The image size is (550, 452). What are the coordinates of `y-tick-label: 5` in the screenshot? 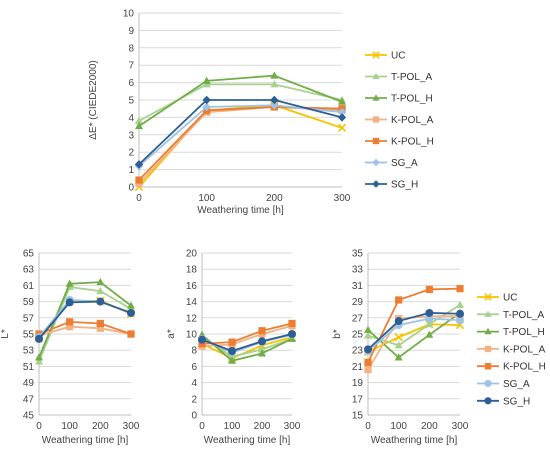 It's located at (131, 101).